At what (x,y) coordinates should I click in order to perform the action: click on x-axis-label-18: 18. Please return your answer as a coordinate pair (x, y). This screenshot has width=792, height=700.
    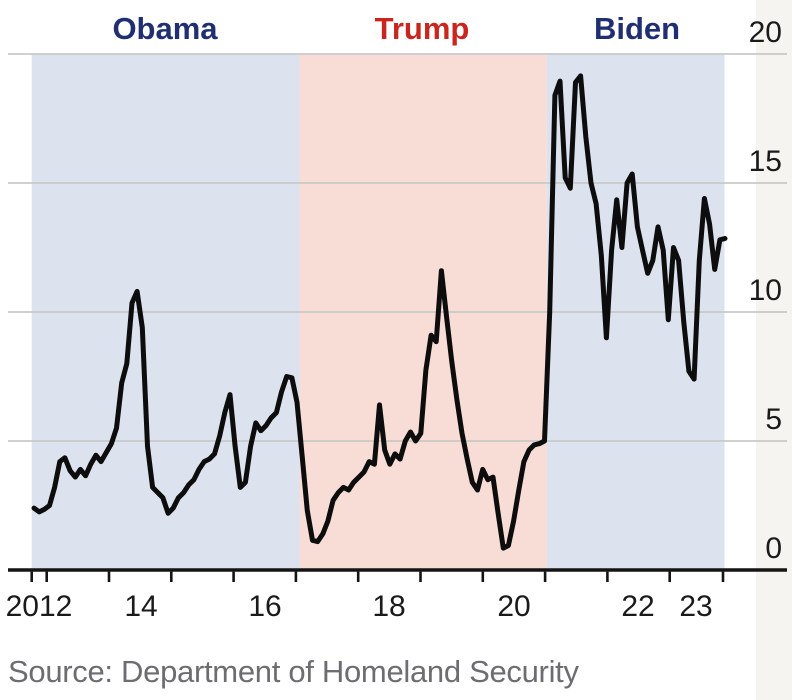
    Looking at the image, I should click on (389, 606).